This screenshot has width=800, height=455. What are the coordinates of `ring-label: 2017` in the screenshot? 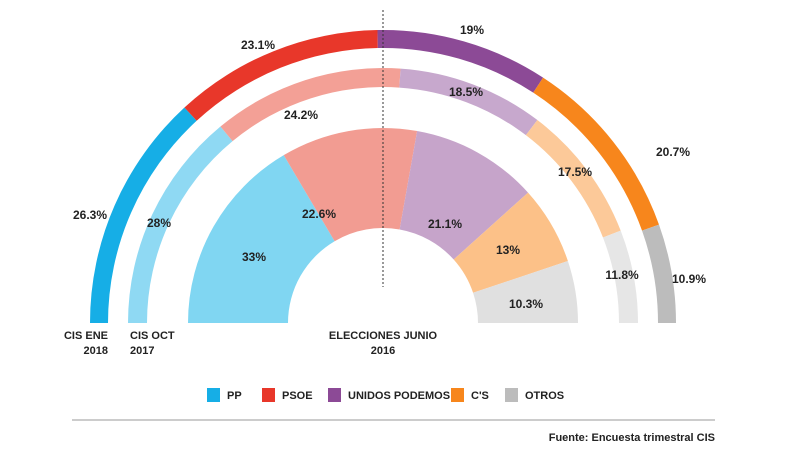 It's located at (142, 351).